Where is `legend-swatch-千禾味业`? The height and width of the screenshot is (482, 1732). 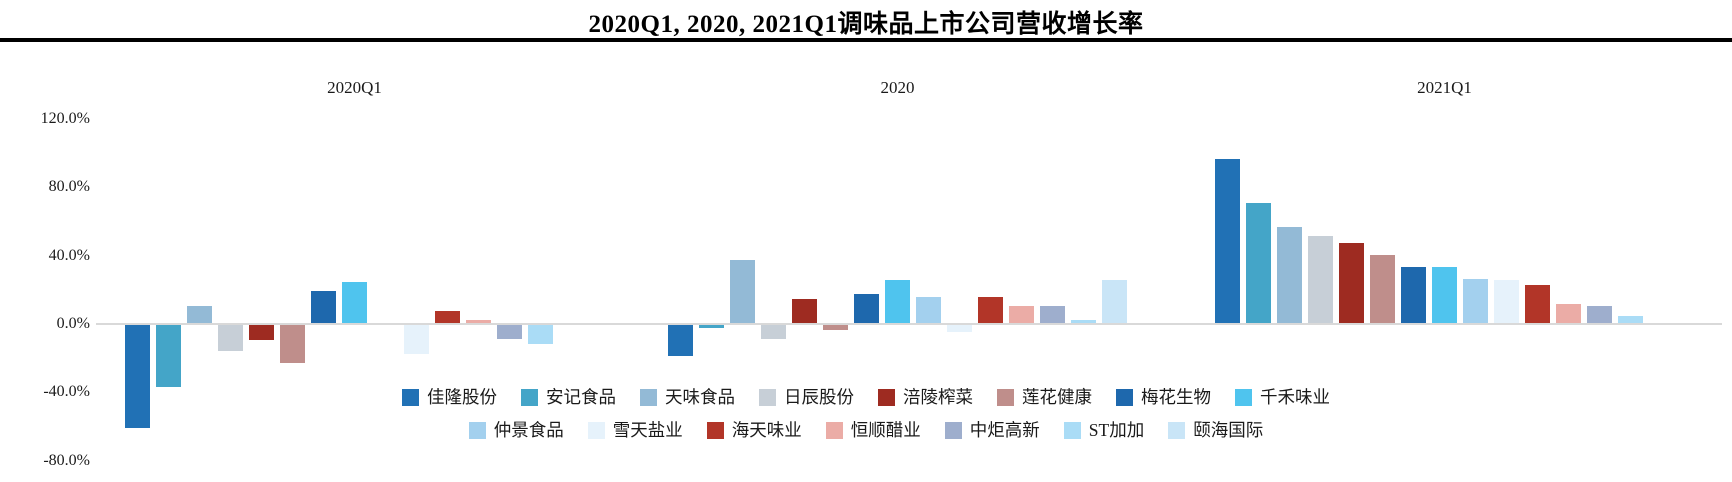
legend-swatch-千禾味业 is located at coordinates (1243, 397).